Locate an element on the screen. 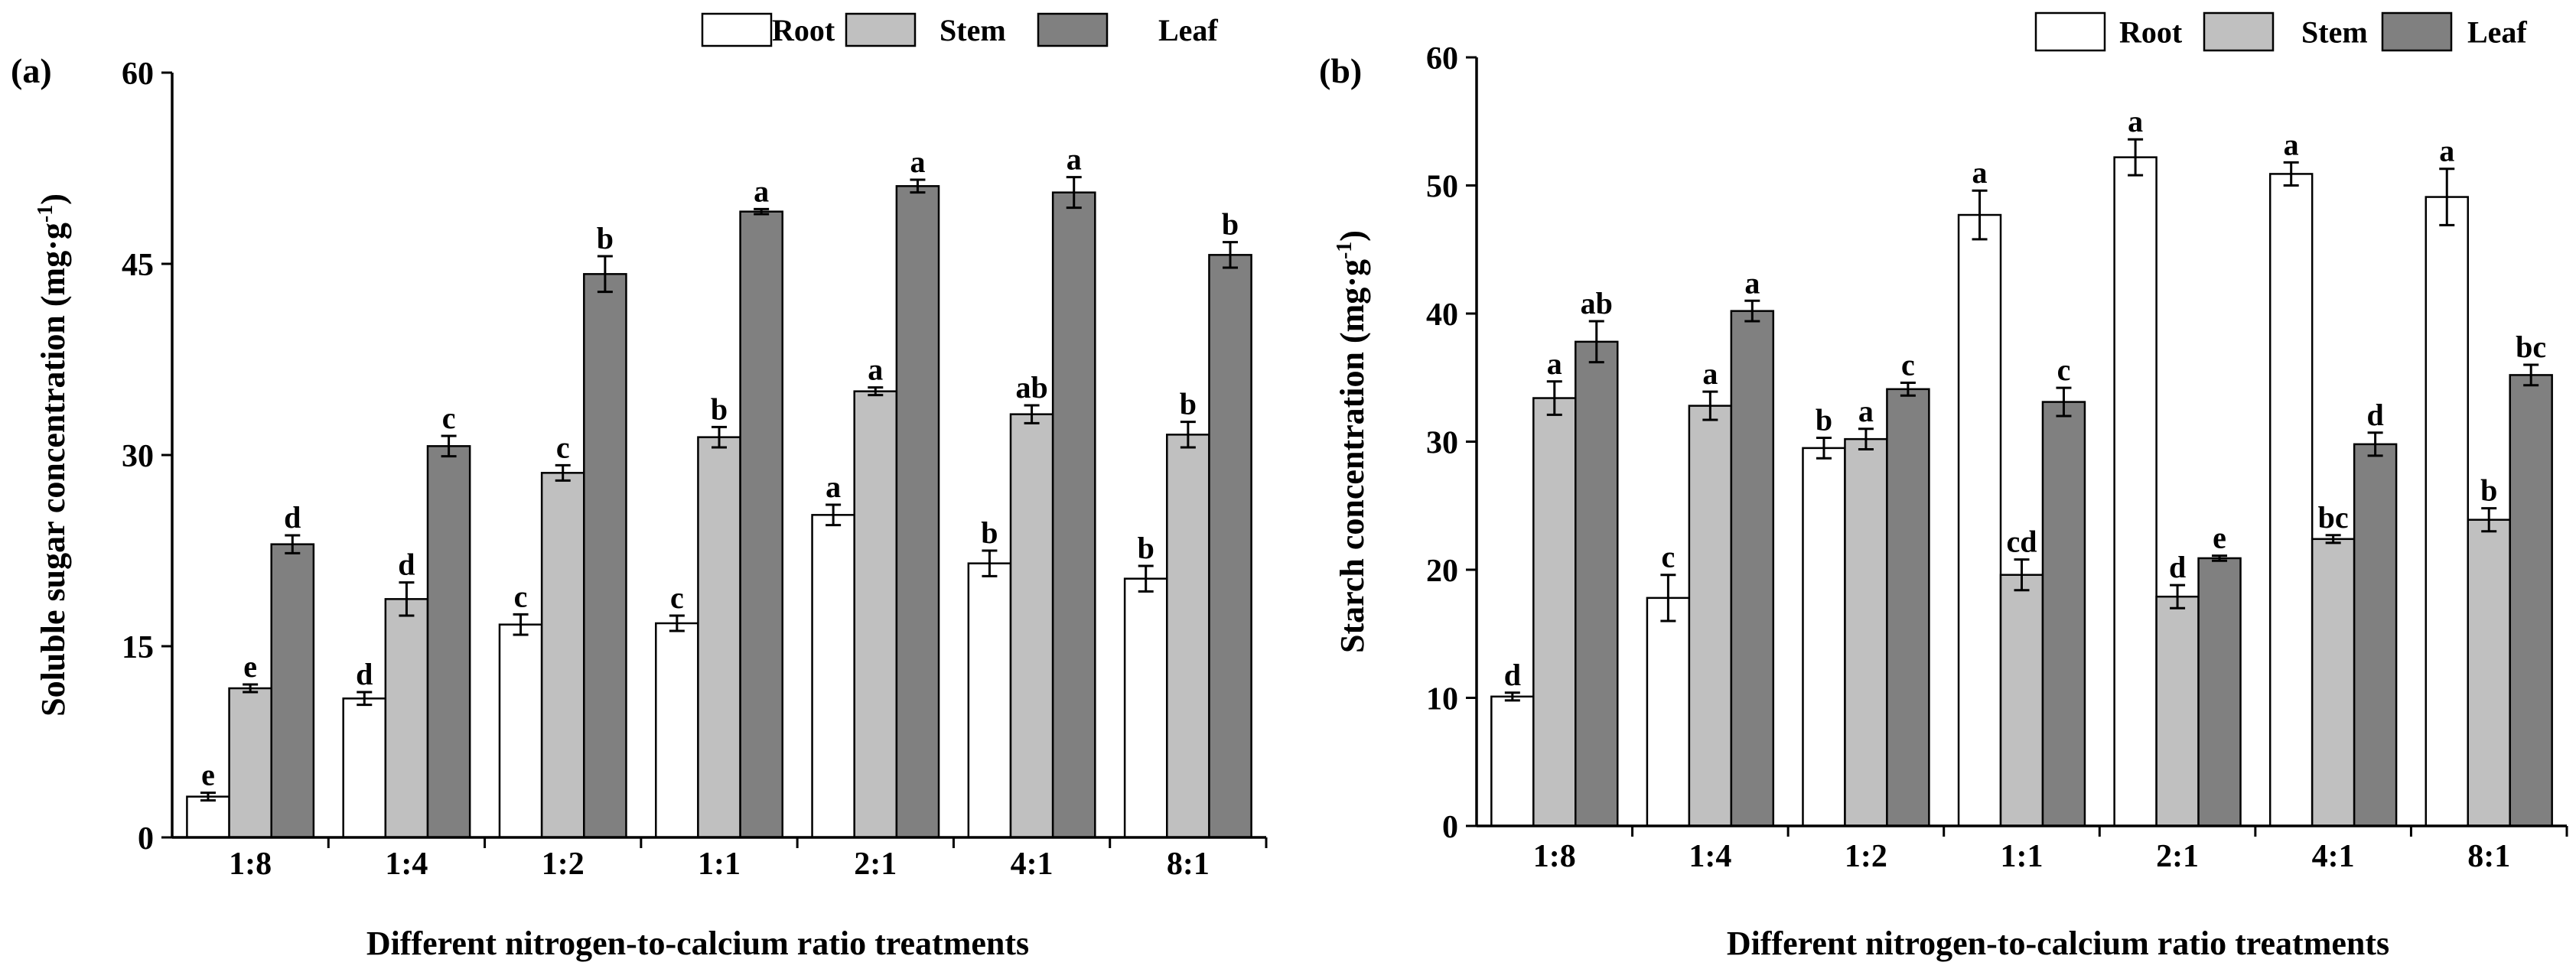  y-tick-label: 60 is located at coordinates (1442, 58).